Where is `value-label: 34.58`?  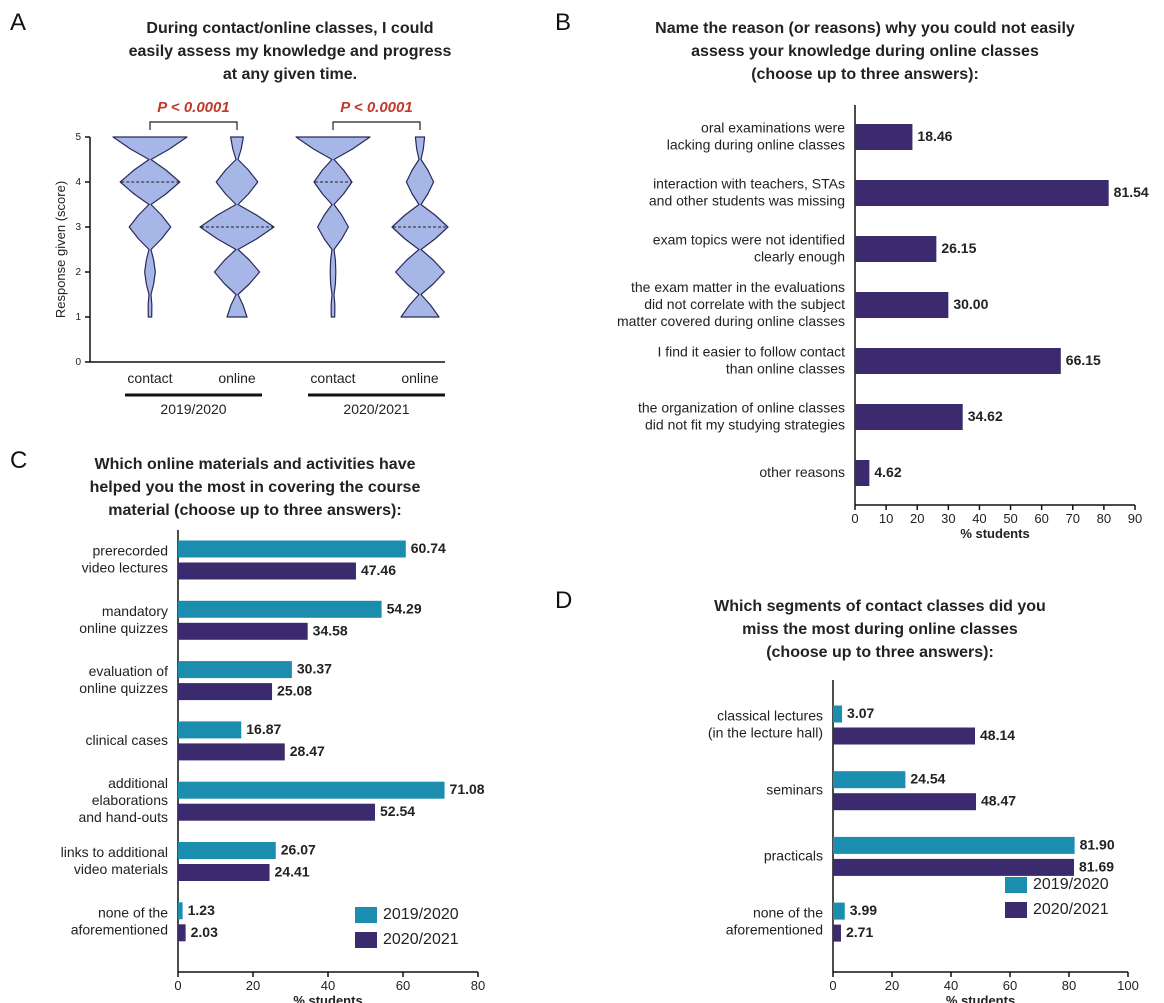
value-label: 34.58 is located at coordinates (330, 630).